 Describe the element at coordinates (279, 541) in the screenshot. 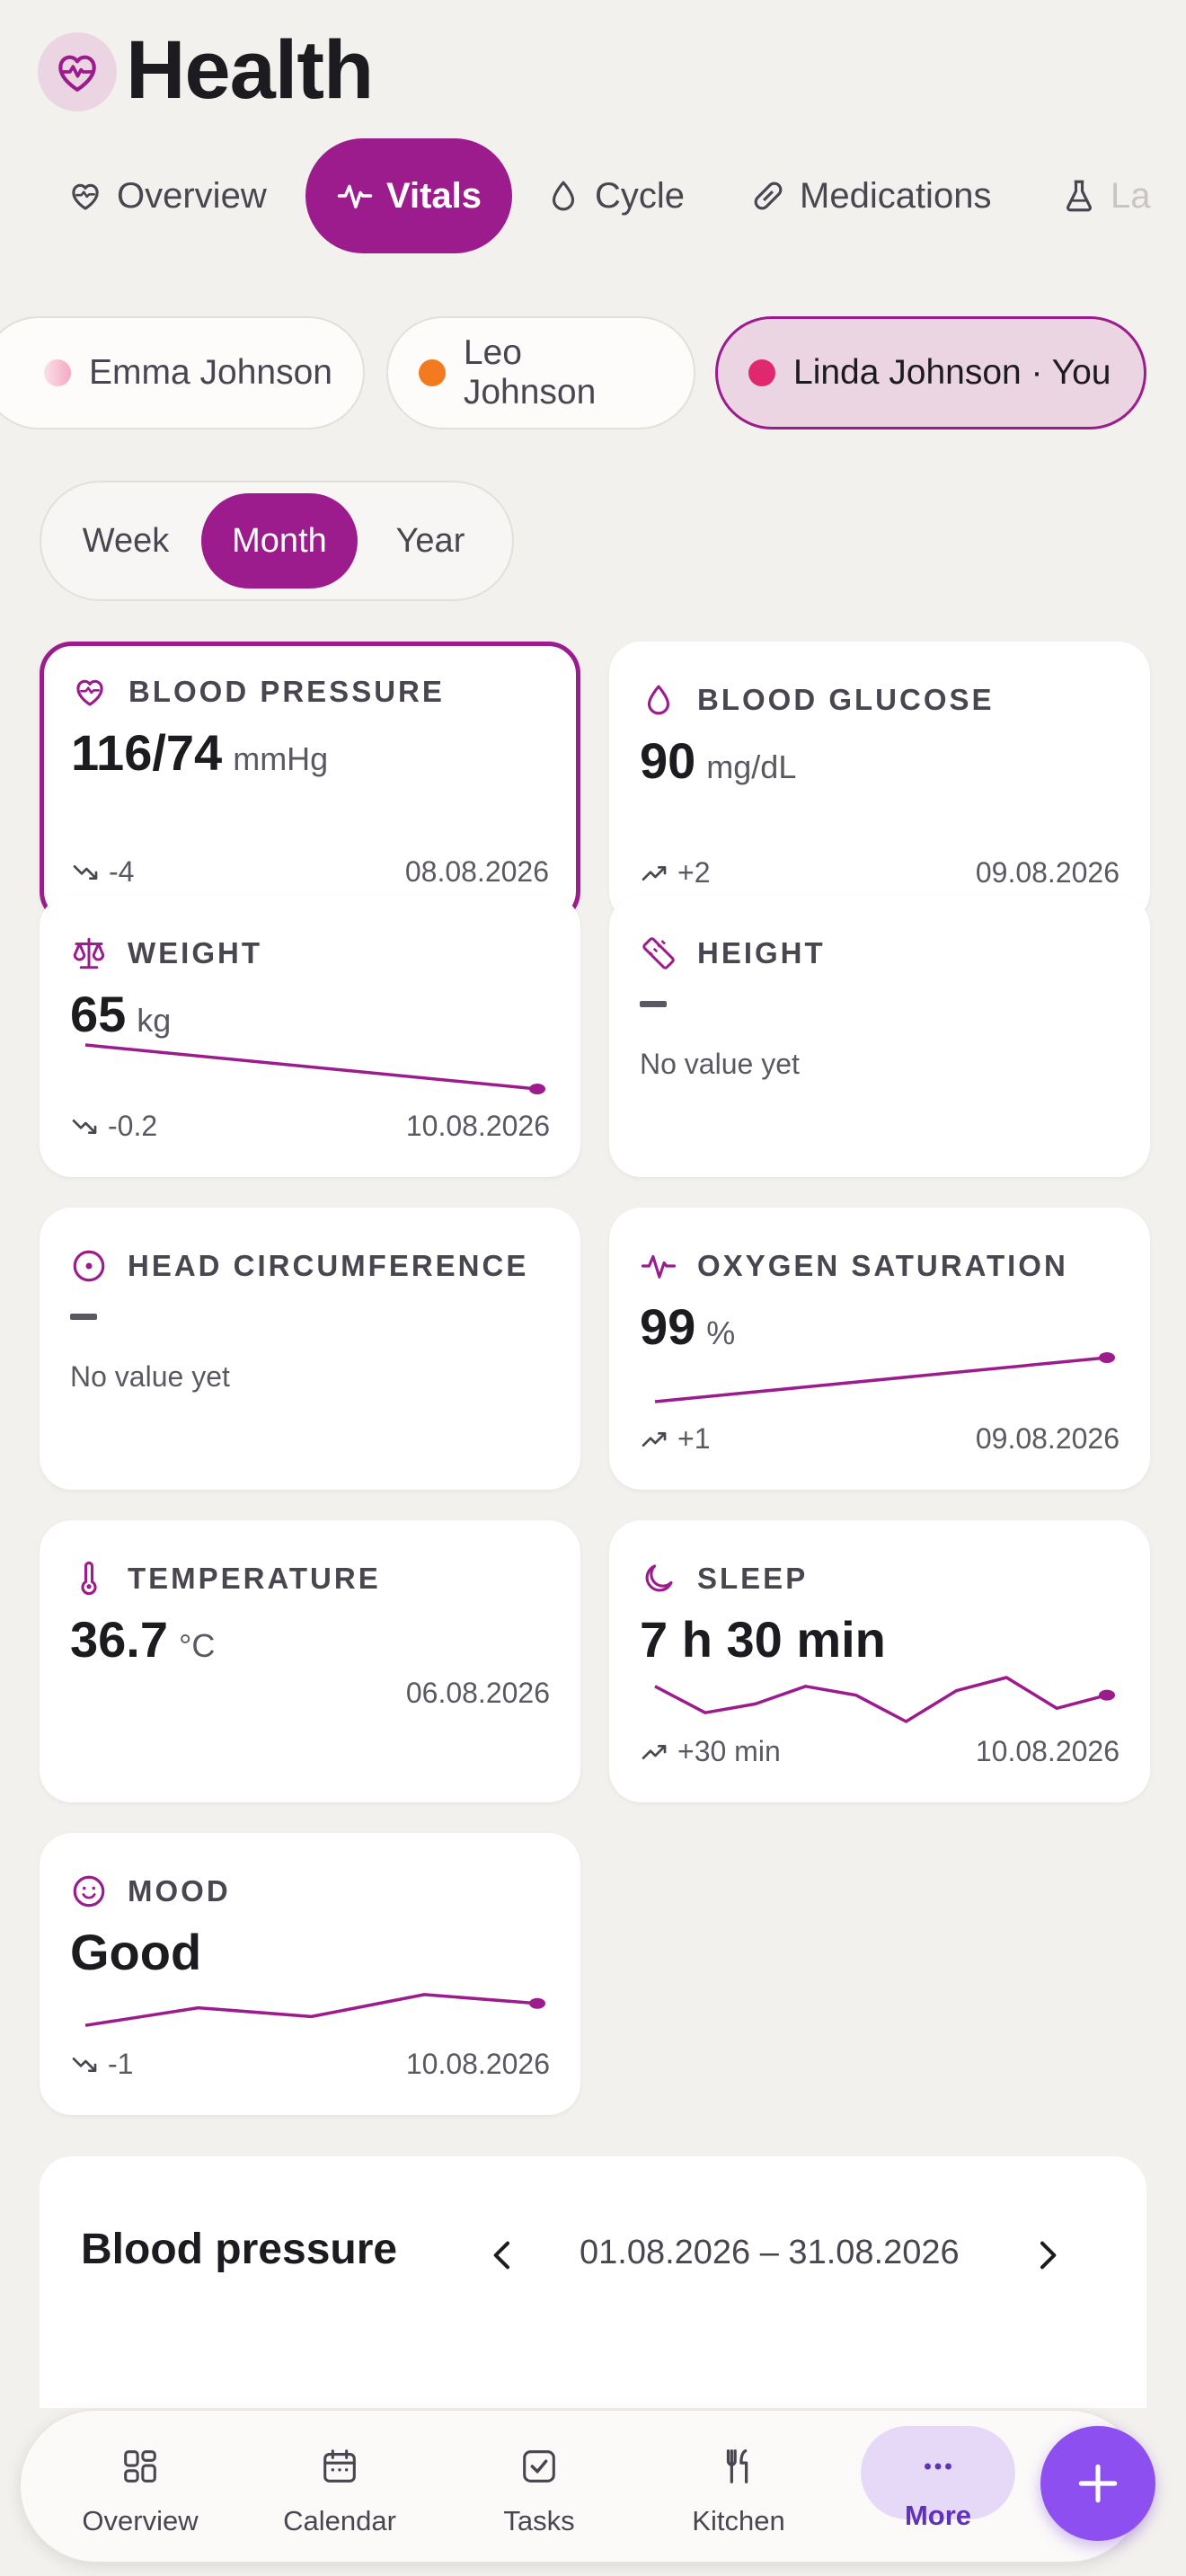

I see `period-month: Month` at that location.